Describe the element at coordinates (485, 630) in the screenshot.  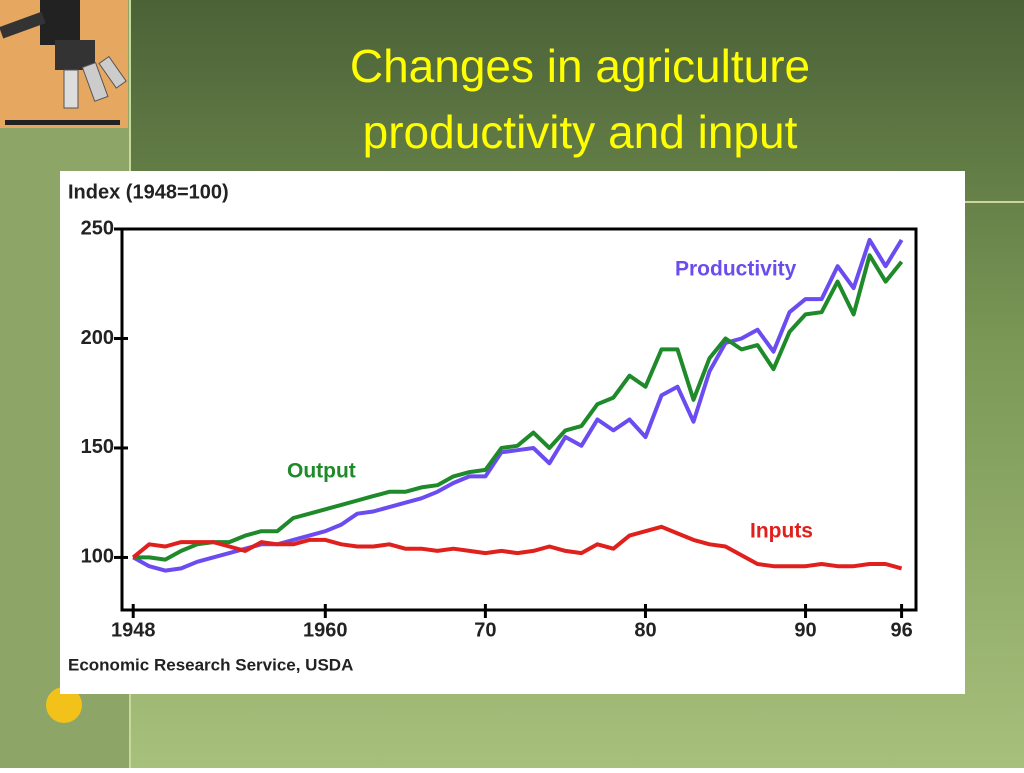
I see `x-tick-label: 70` at that location.